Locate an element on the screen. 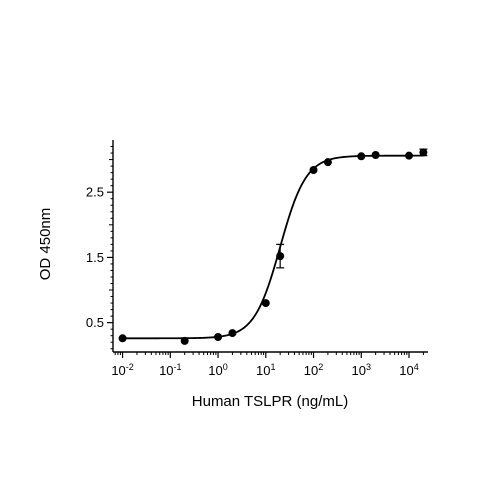 The width and height of the screenshot is (500, 500). x-tick-label: 10³ is located at coordinates (361, 370).